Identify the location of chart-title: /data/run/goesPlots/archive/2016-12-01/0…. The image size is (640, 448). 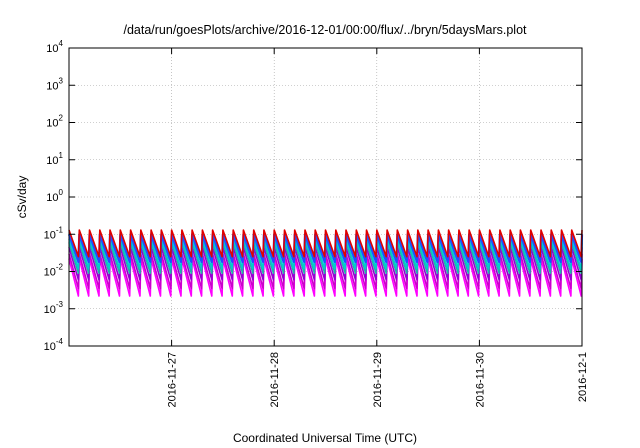
(325, 30).